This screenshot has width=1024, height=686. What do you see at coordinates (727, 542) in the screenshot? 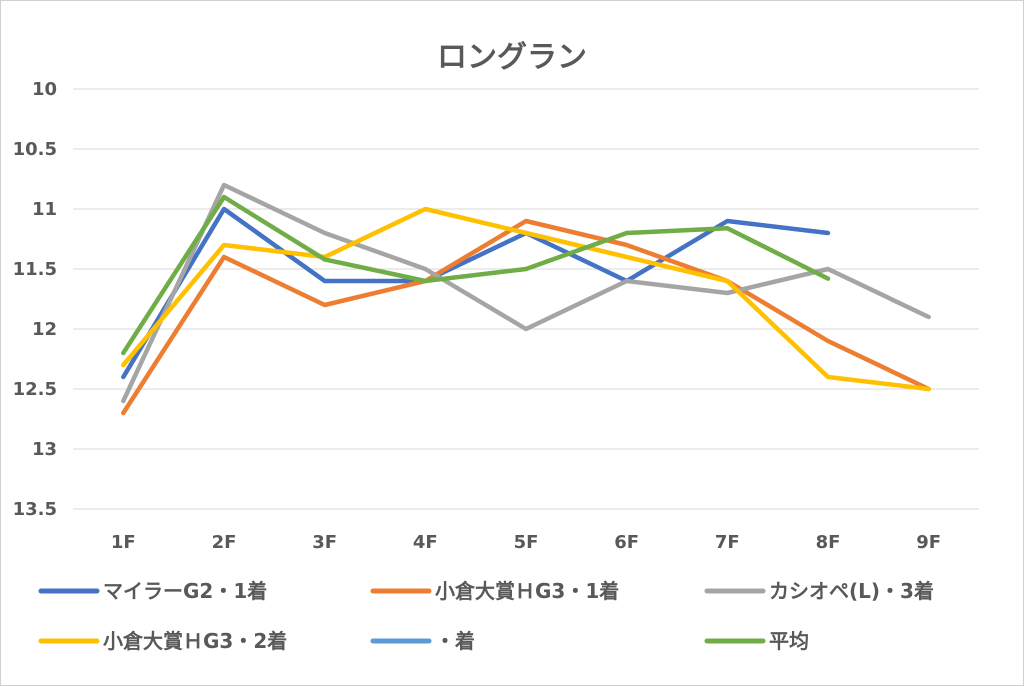
I see `x-tick-label: 7F` at bounding box center [727, 542].